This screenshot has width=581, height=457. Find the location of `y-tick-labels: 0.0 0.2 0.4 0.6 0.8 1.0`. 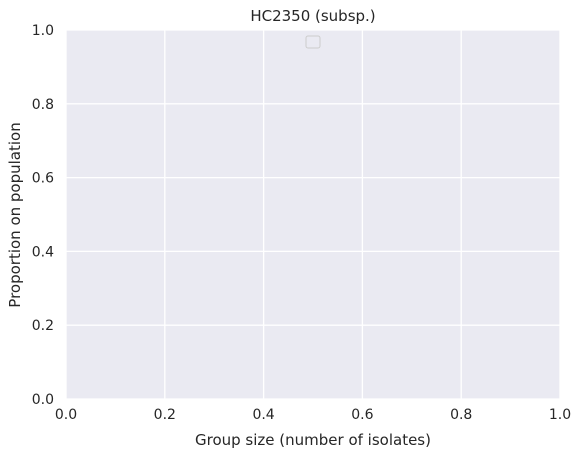

y-tick-labels: 0.0 0.2 0.4 0.6 0.8 1.0 is located at coordinates (43, 215).